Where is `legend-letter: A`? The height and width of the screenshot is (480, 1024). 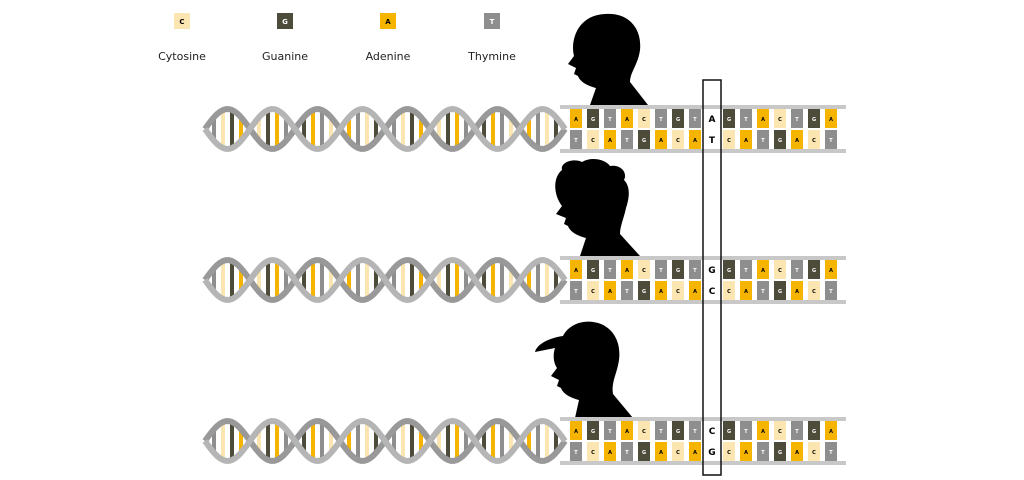
legend-letter: A is located at coordinates (388, 22).